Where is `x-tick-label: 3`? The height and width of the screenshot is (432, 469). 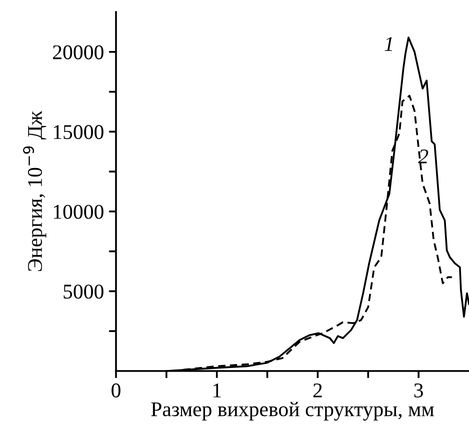
x-tick-label: 3 is located at coordinates (418, 390).